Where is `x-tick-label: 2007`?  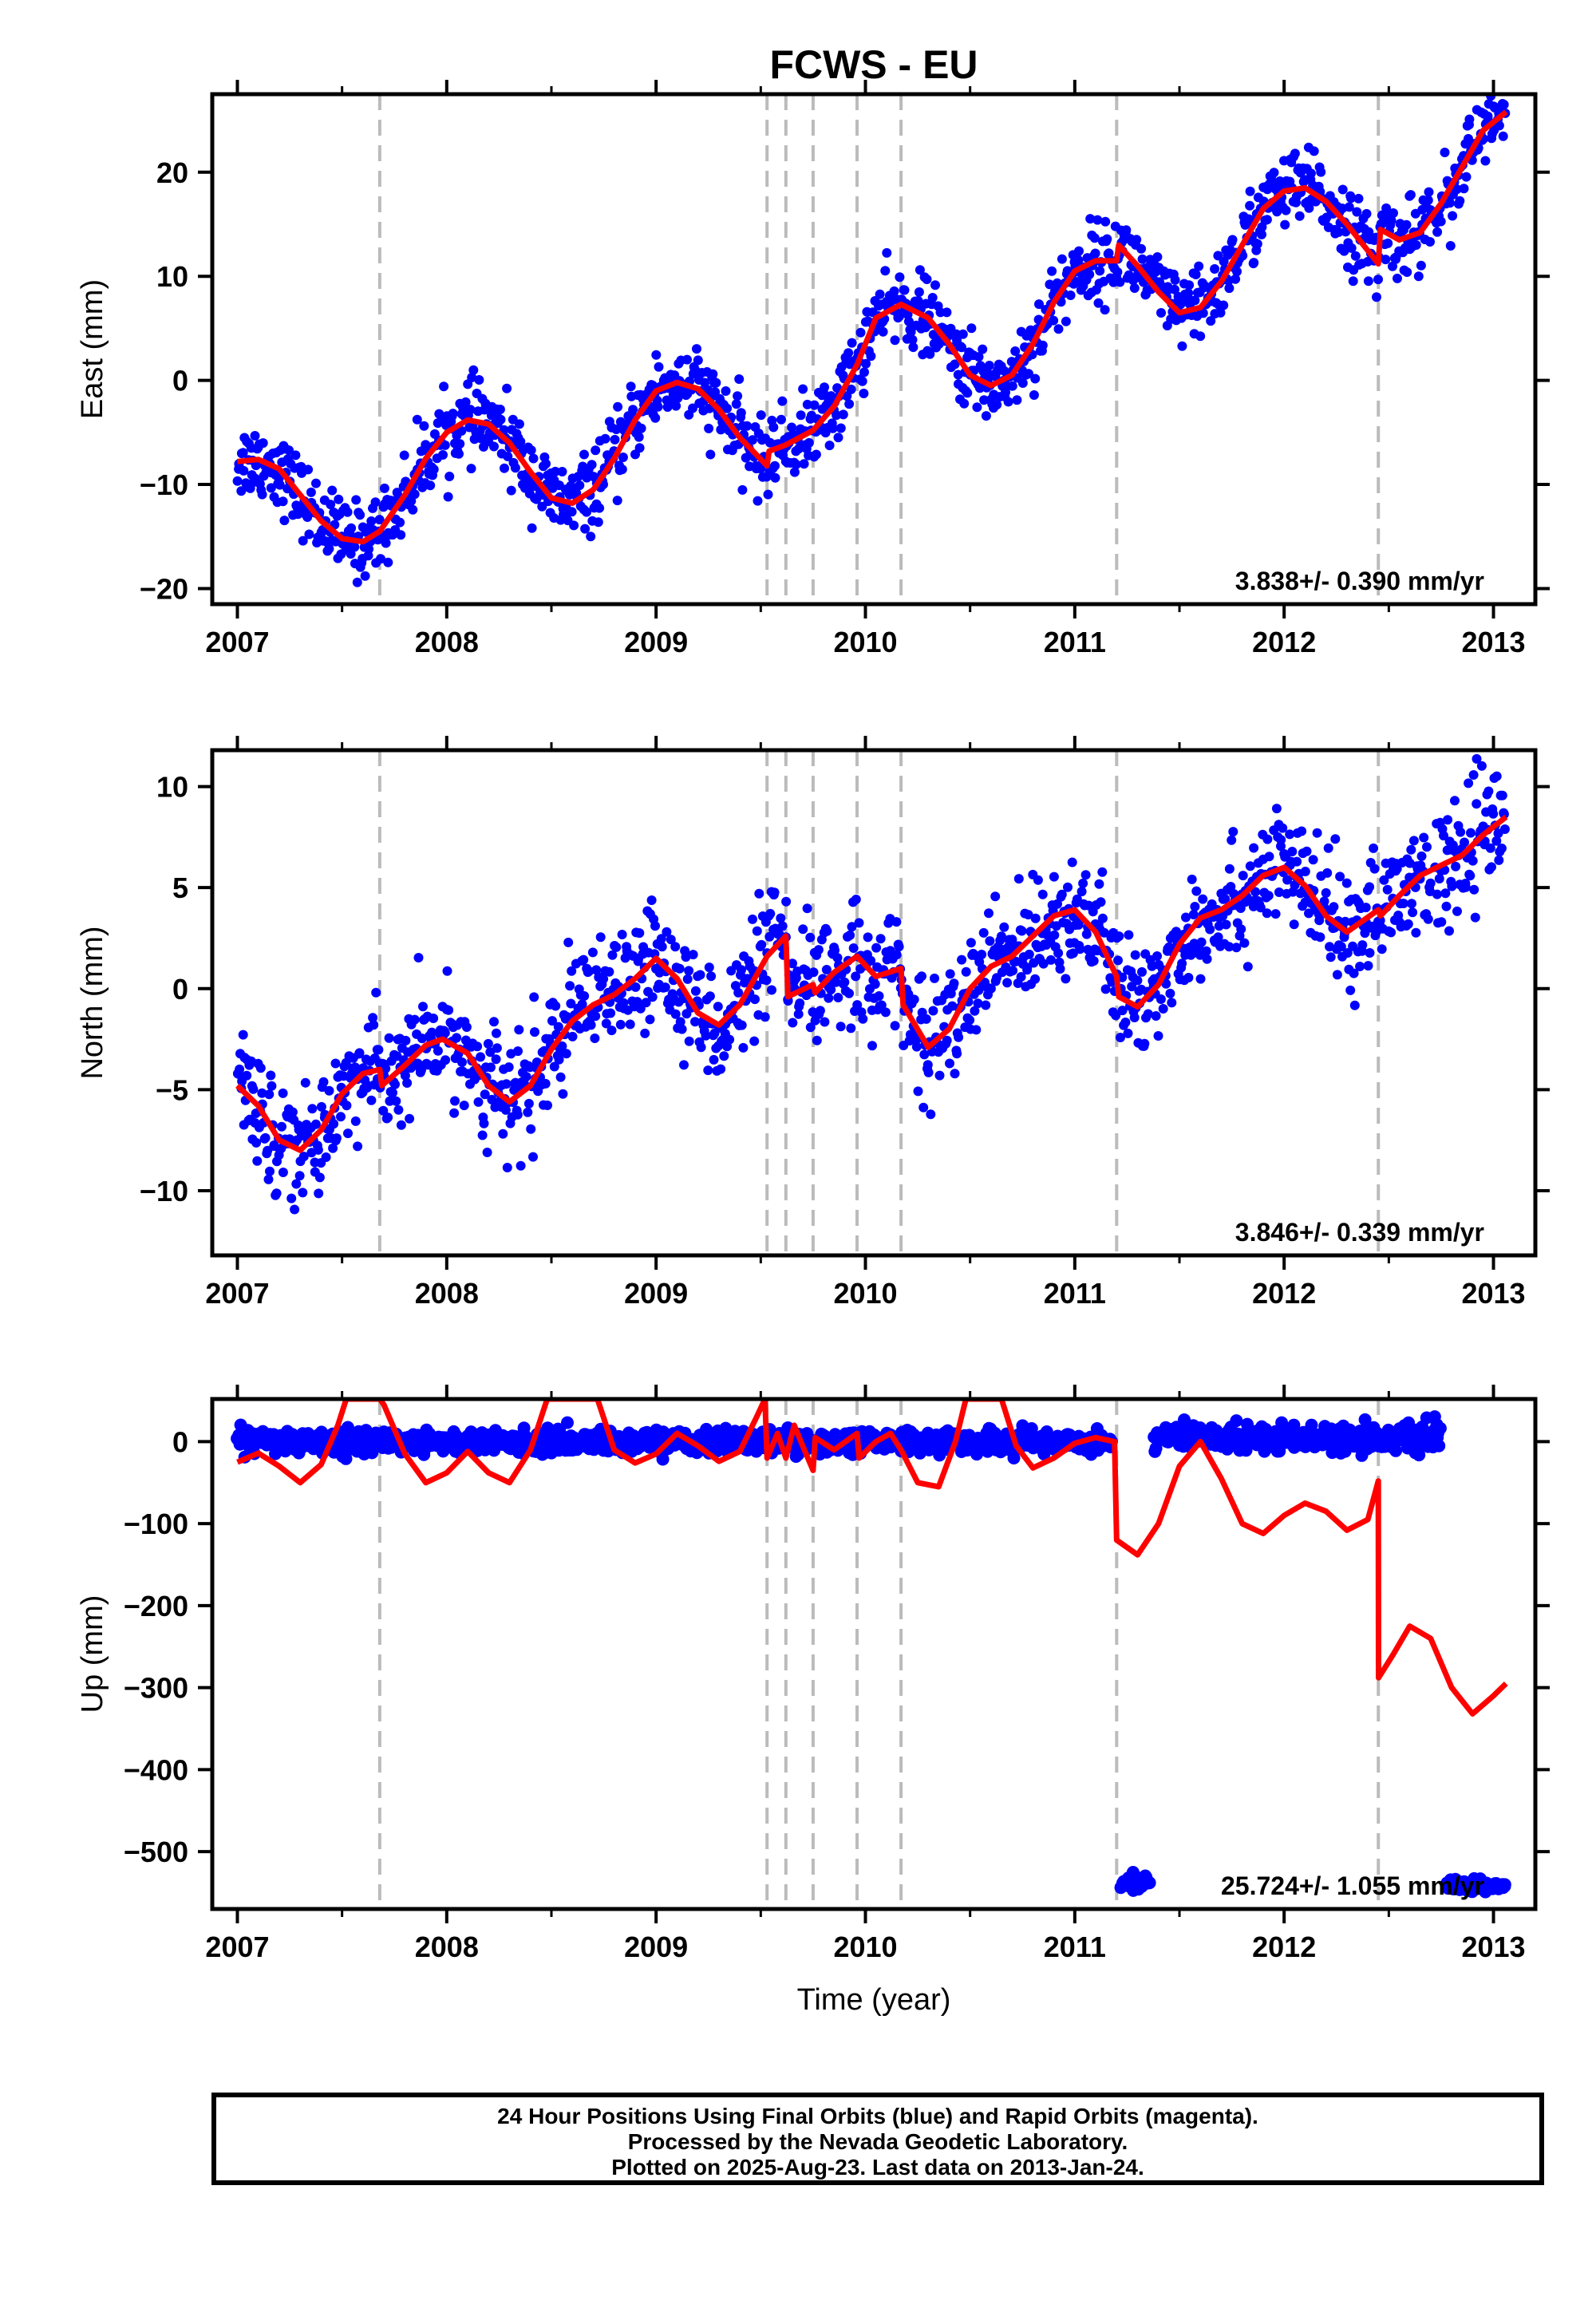
x-tick-label: 2007 is located at coordinates (237, 1947).